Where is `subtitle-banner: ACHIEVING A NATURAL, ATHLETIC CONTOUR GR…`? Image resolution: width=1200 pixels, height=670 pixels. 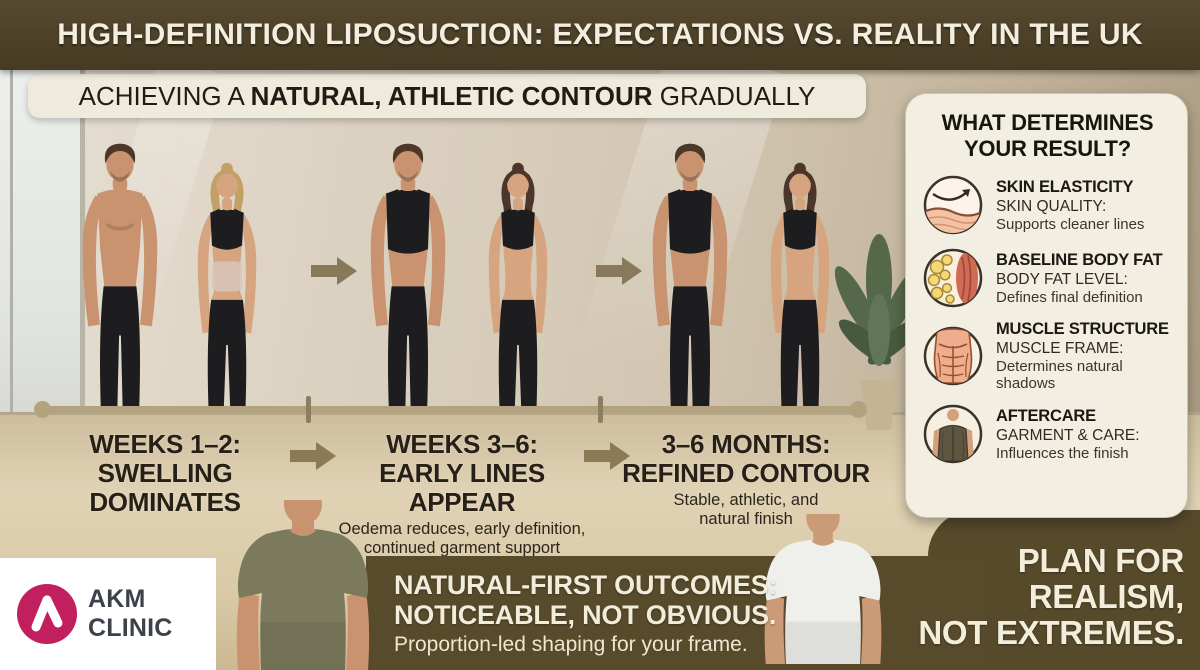 subtitle-banner: ACHIEVING A NATURAL, ATHLETIC CONTOUR GR… is located at coordinates (447, 96).